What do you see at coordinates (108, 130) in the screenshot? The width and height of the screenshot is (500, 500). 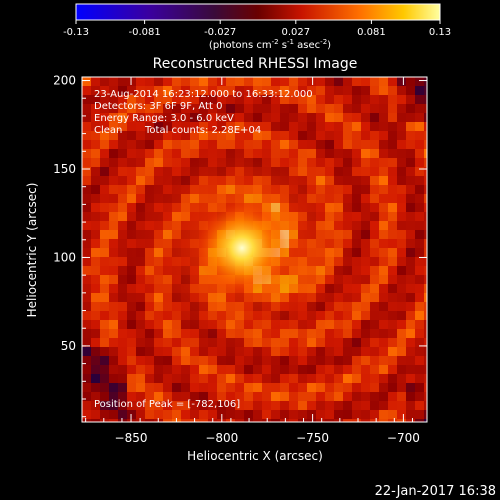 I see `annotation-method: Clean` at bounding box center [108, 130].